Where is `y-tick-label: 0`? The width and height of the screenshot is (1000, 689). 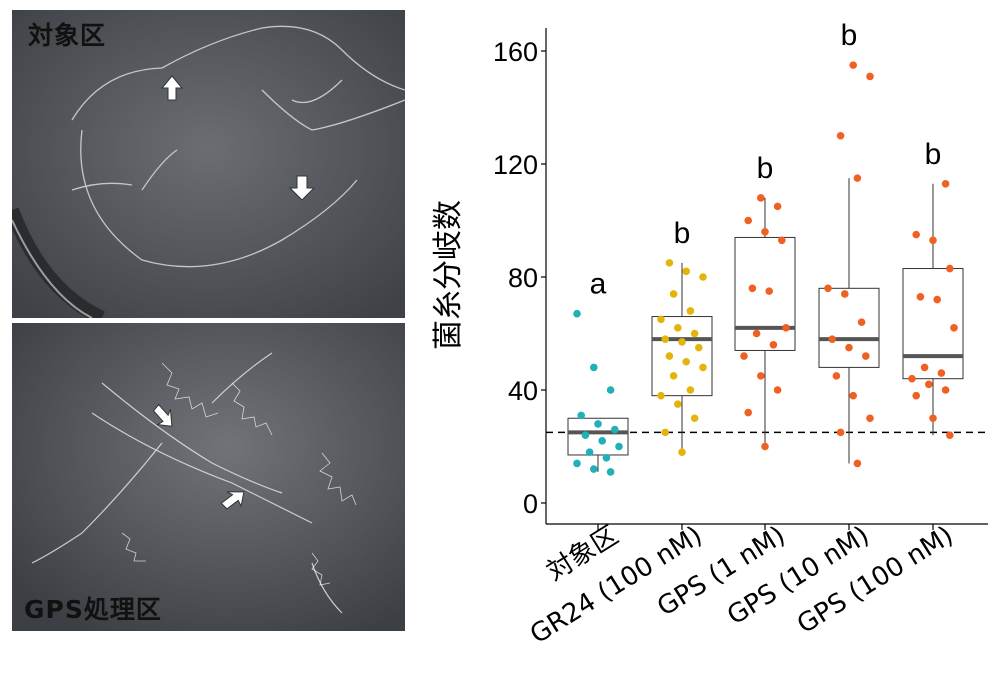
y-tick-label: 0 is located at coordinates (530, 504).